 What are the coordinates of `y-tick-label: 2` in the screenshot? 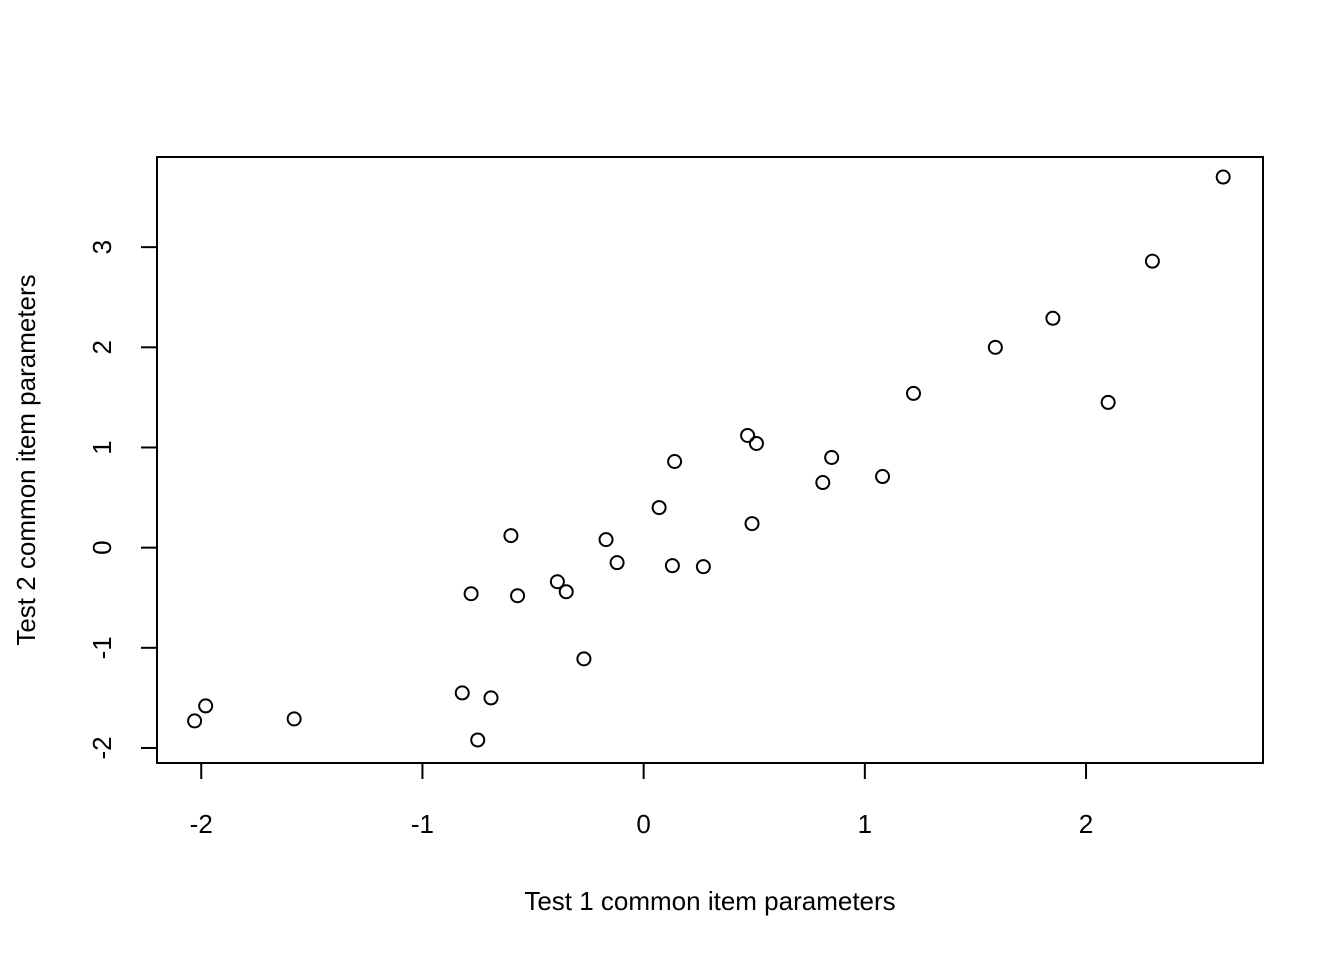 It's located at (102, 347).